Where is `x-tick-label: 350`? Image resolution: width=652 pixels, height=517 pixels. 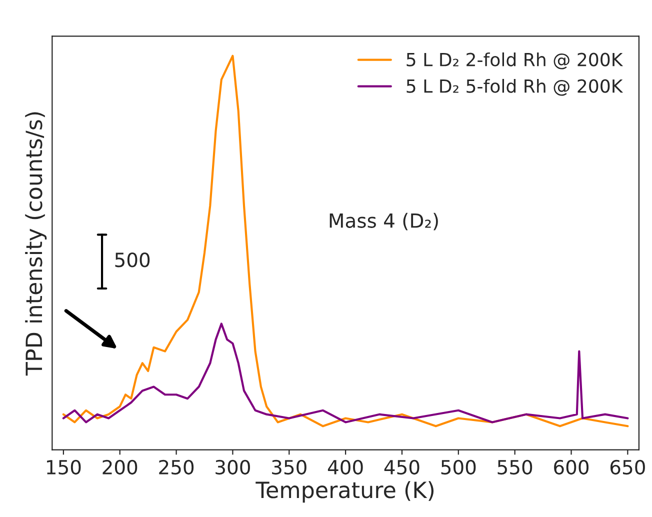 x-tick-label: 350 is located at coordinates (289, 467).